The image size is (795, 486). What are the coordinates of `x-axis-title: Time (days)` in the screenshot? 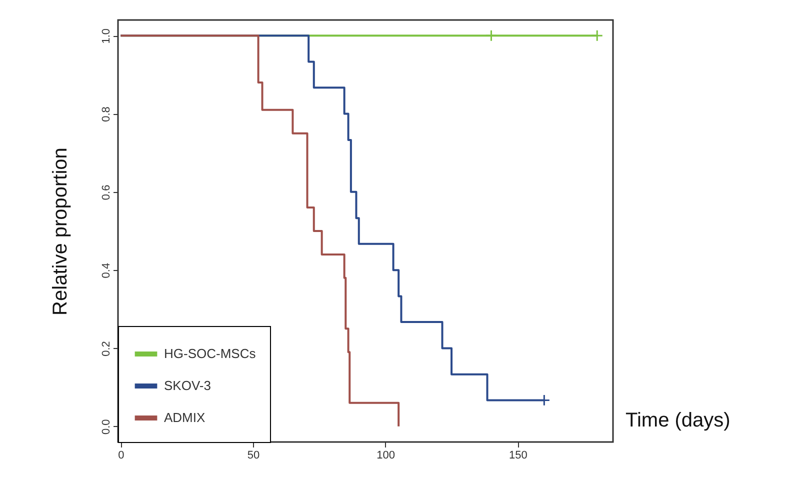 It's located at (678, 421).